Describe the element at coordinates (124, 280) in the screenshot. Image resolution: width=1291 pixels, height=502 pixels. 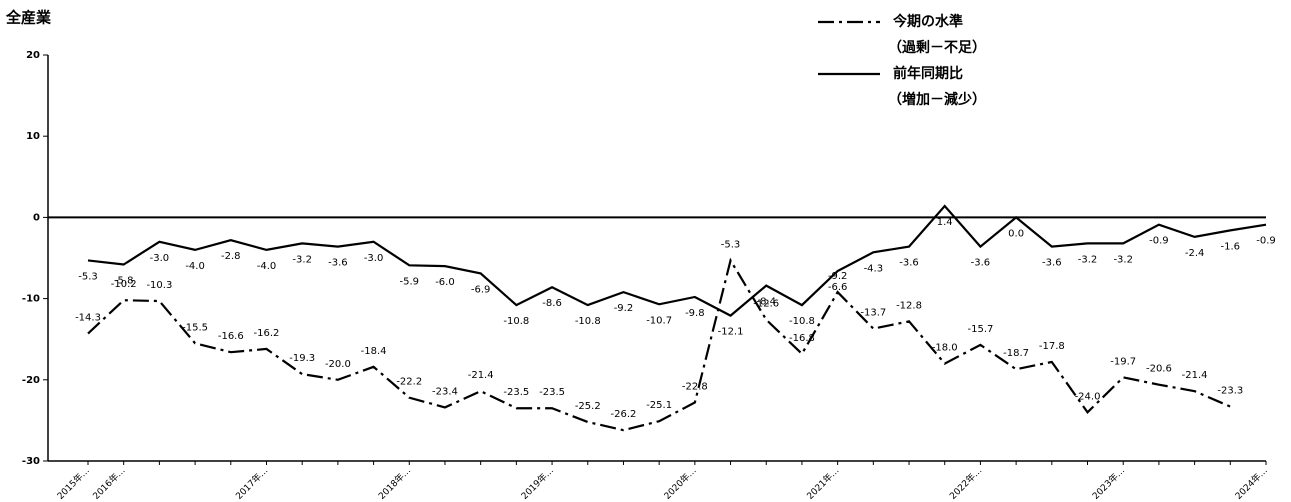
I see `data-label: -5.8` at that location.